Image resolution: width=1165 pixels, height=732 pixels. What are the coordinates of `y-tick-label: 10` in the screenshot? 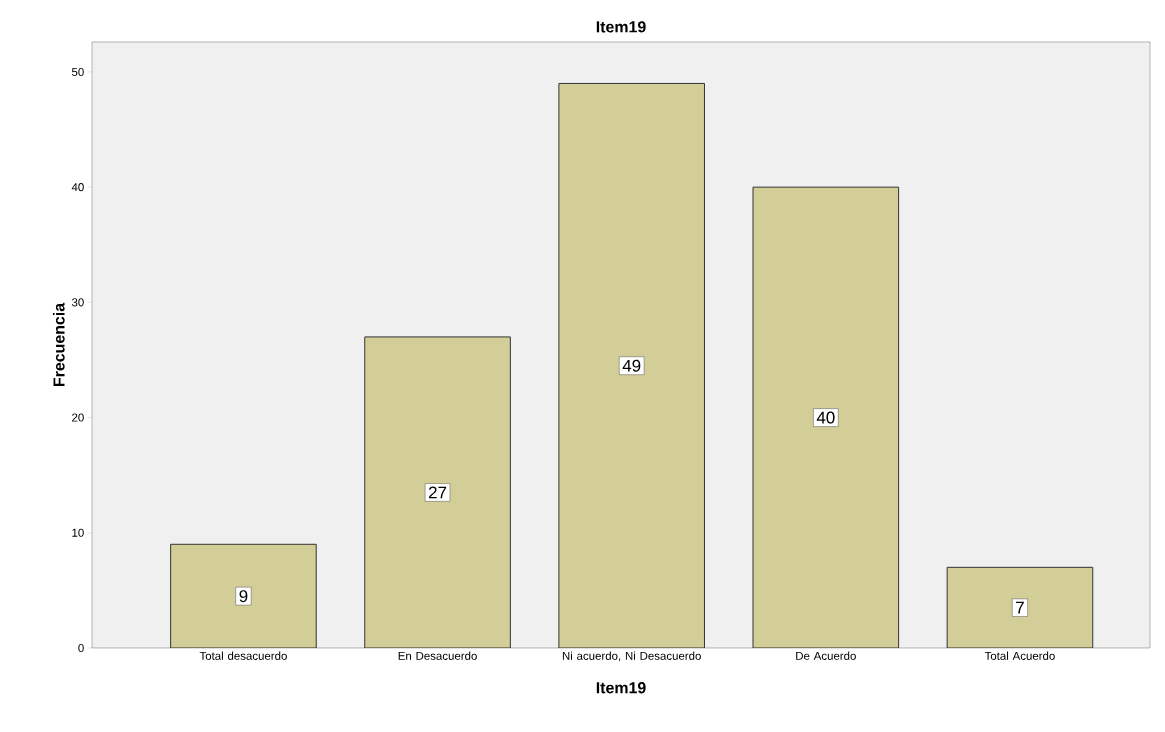 It's located at (78, 532).